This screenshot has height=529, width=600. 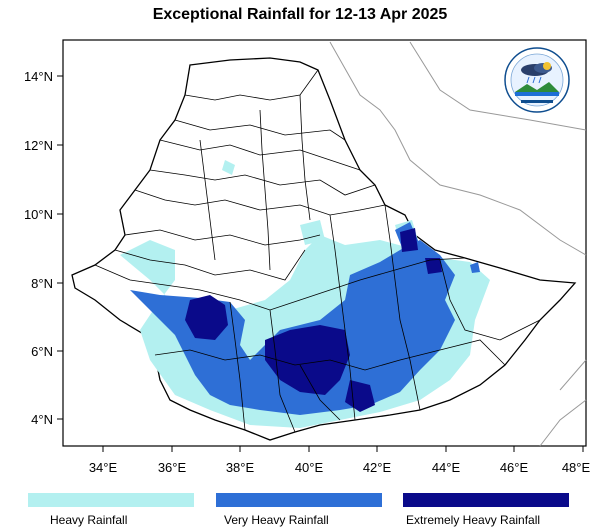 What do you see at coordinates (89, 520) in the screenshot?
I see `legend-label-heavy: Heavy Rainfall` at bounding box center [89, 520].